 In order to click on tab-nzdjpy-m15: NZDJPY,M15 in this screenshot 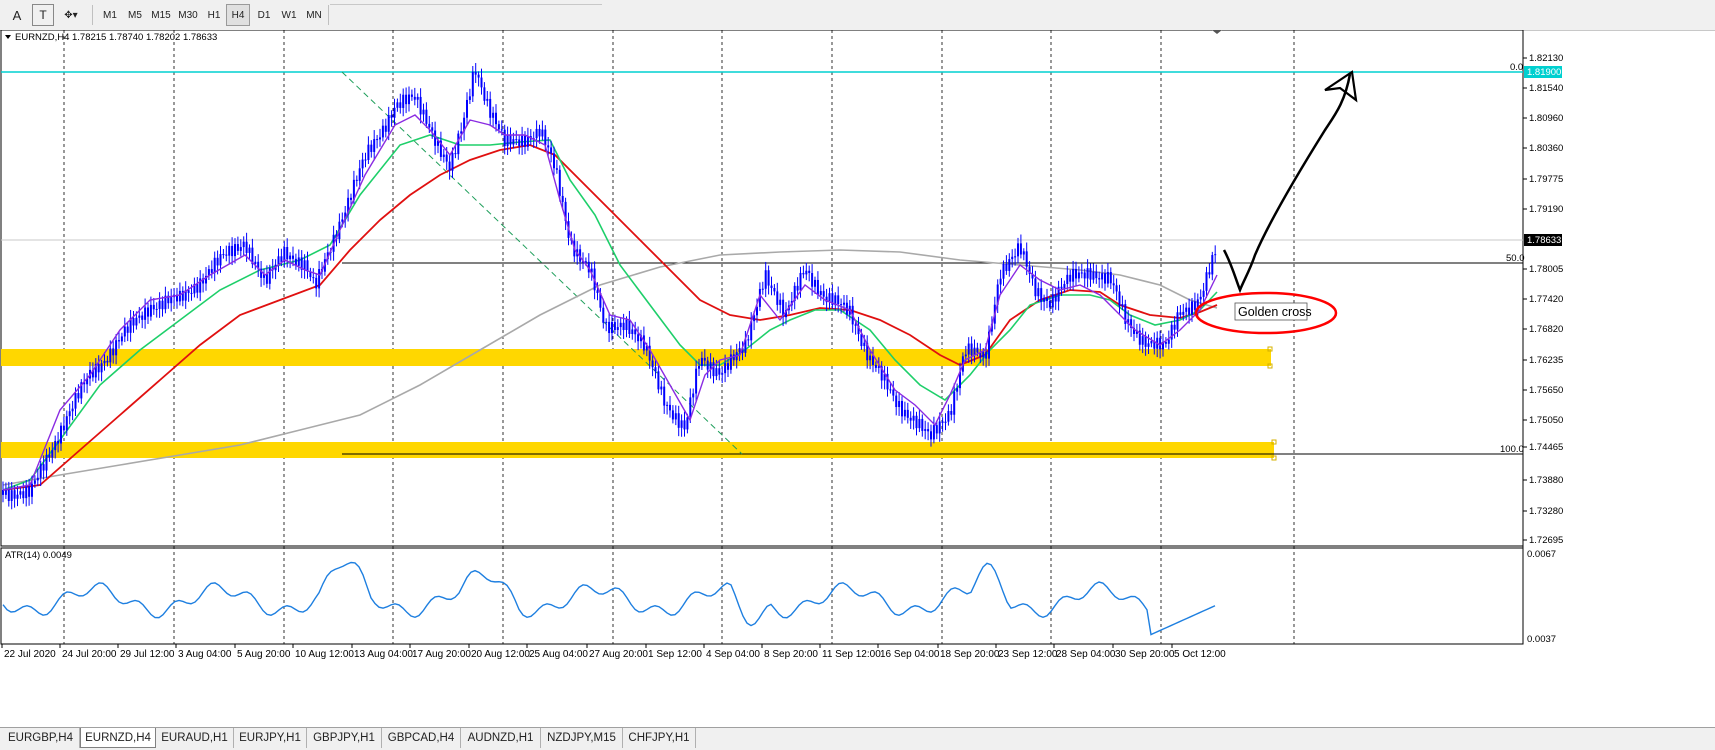, I will do `click(582, 738)`.